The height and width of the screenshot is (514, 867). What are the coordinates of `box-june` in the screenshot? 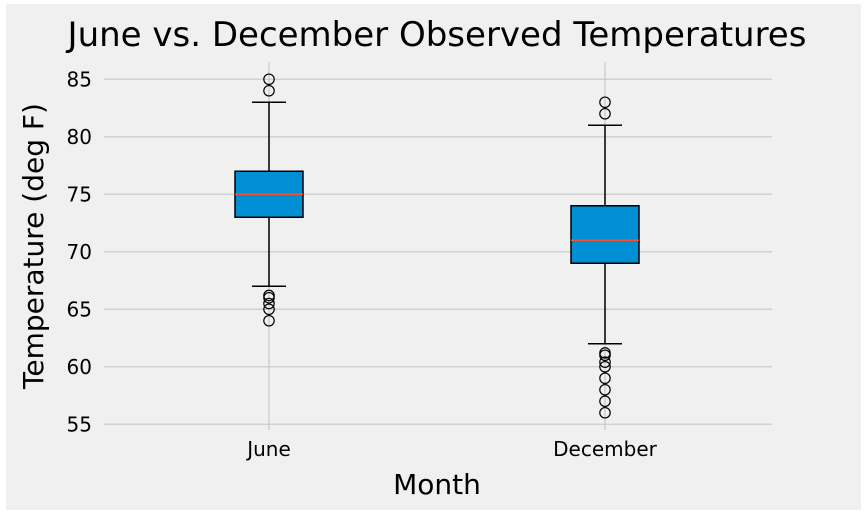 It's located at (269, 200).